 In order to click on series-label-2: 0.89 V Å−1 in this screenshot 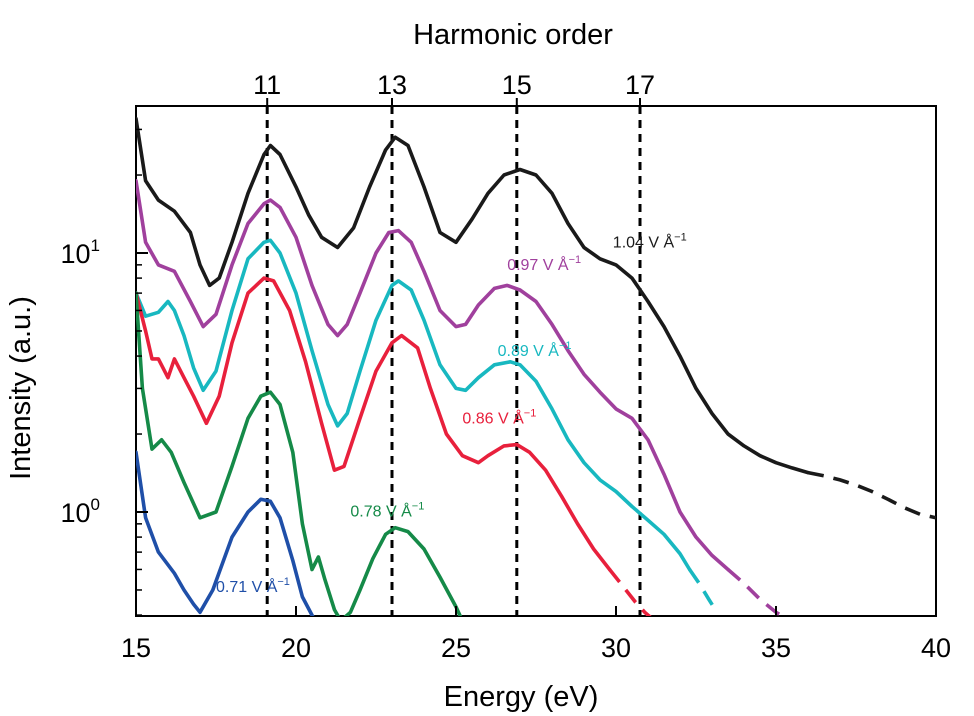, I will do `click(535, 350)`.